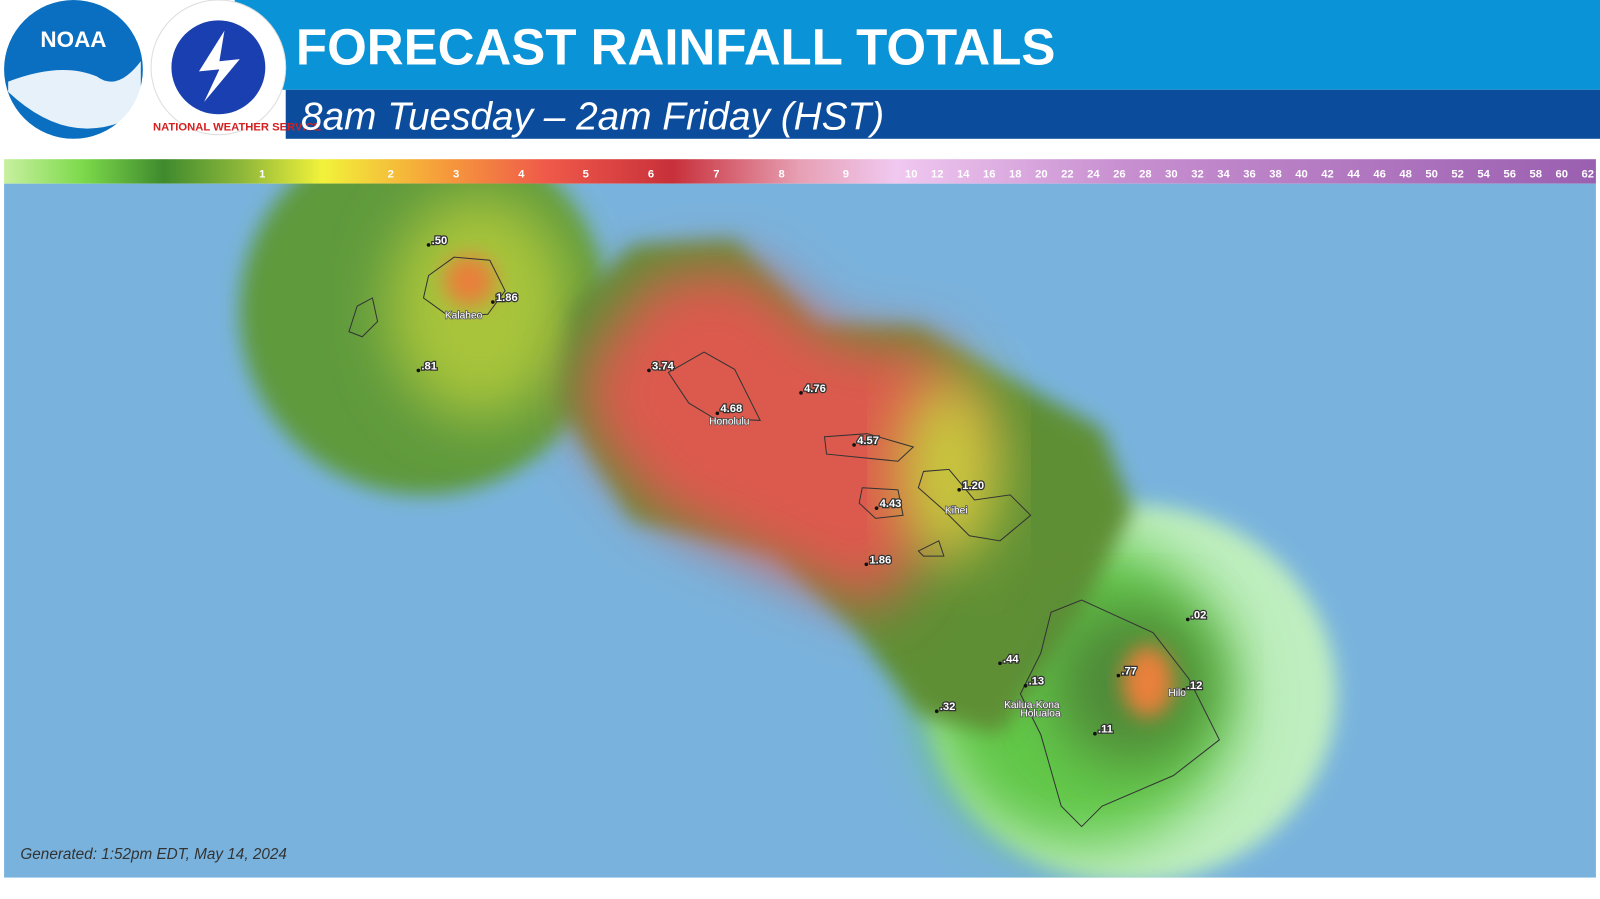 The height and width of the screenshot is (899, 1600). I want to click on legend-label: 44, so click(1353, 175).